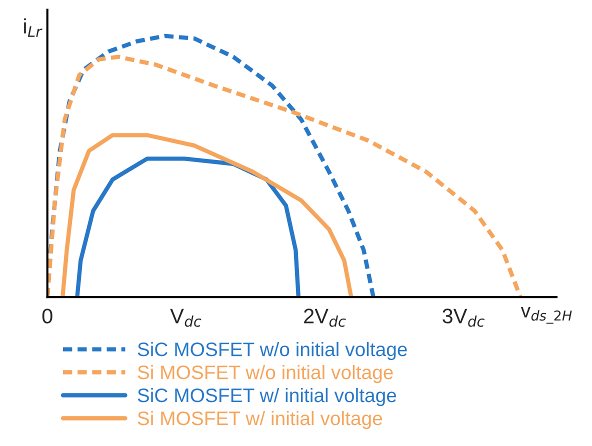 This screenshot has height=446, width=592. What do you see at coordinates (463, 317) in the screenshot?
I see `x-tick-label: 3V$_{dc}$` at bounding box center [463, 317].